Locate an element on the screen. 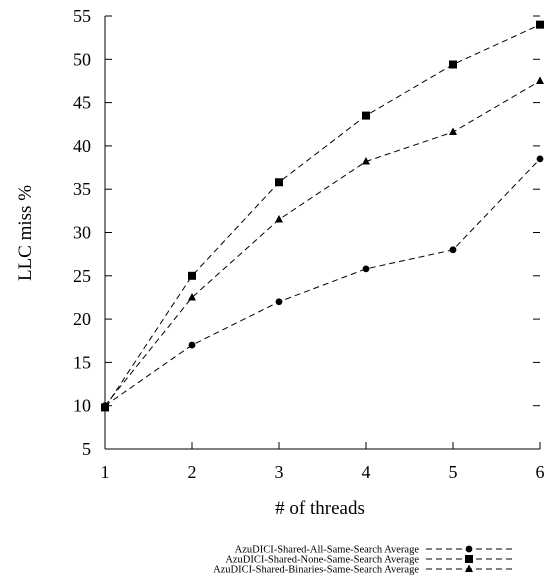  y-tick-label: 15 is located at coordinates (82, 362).